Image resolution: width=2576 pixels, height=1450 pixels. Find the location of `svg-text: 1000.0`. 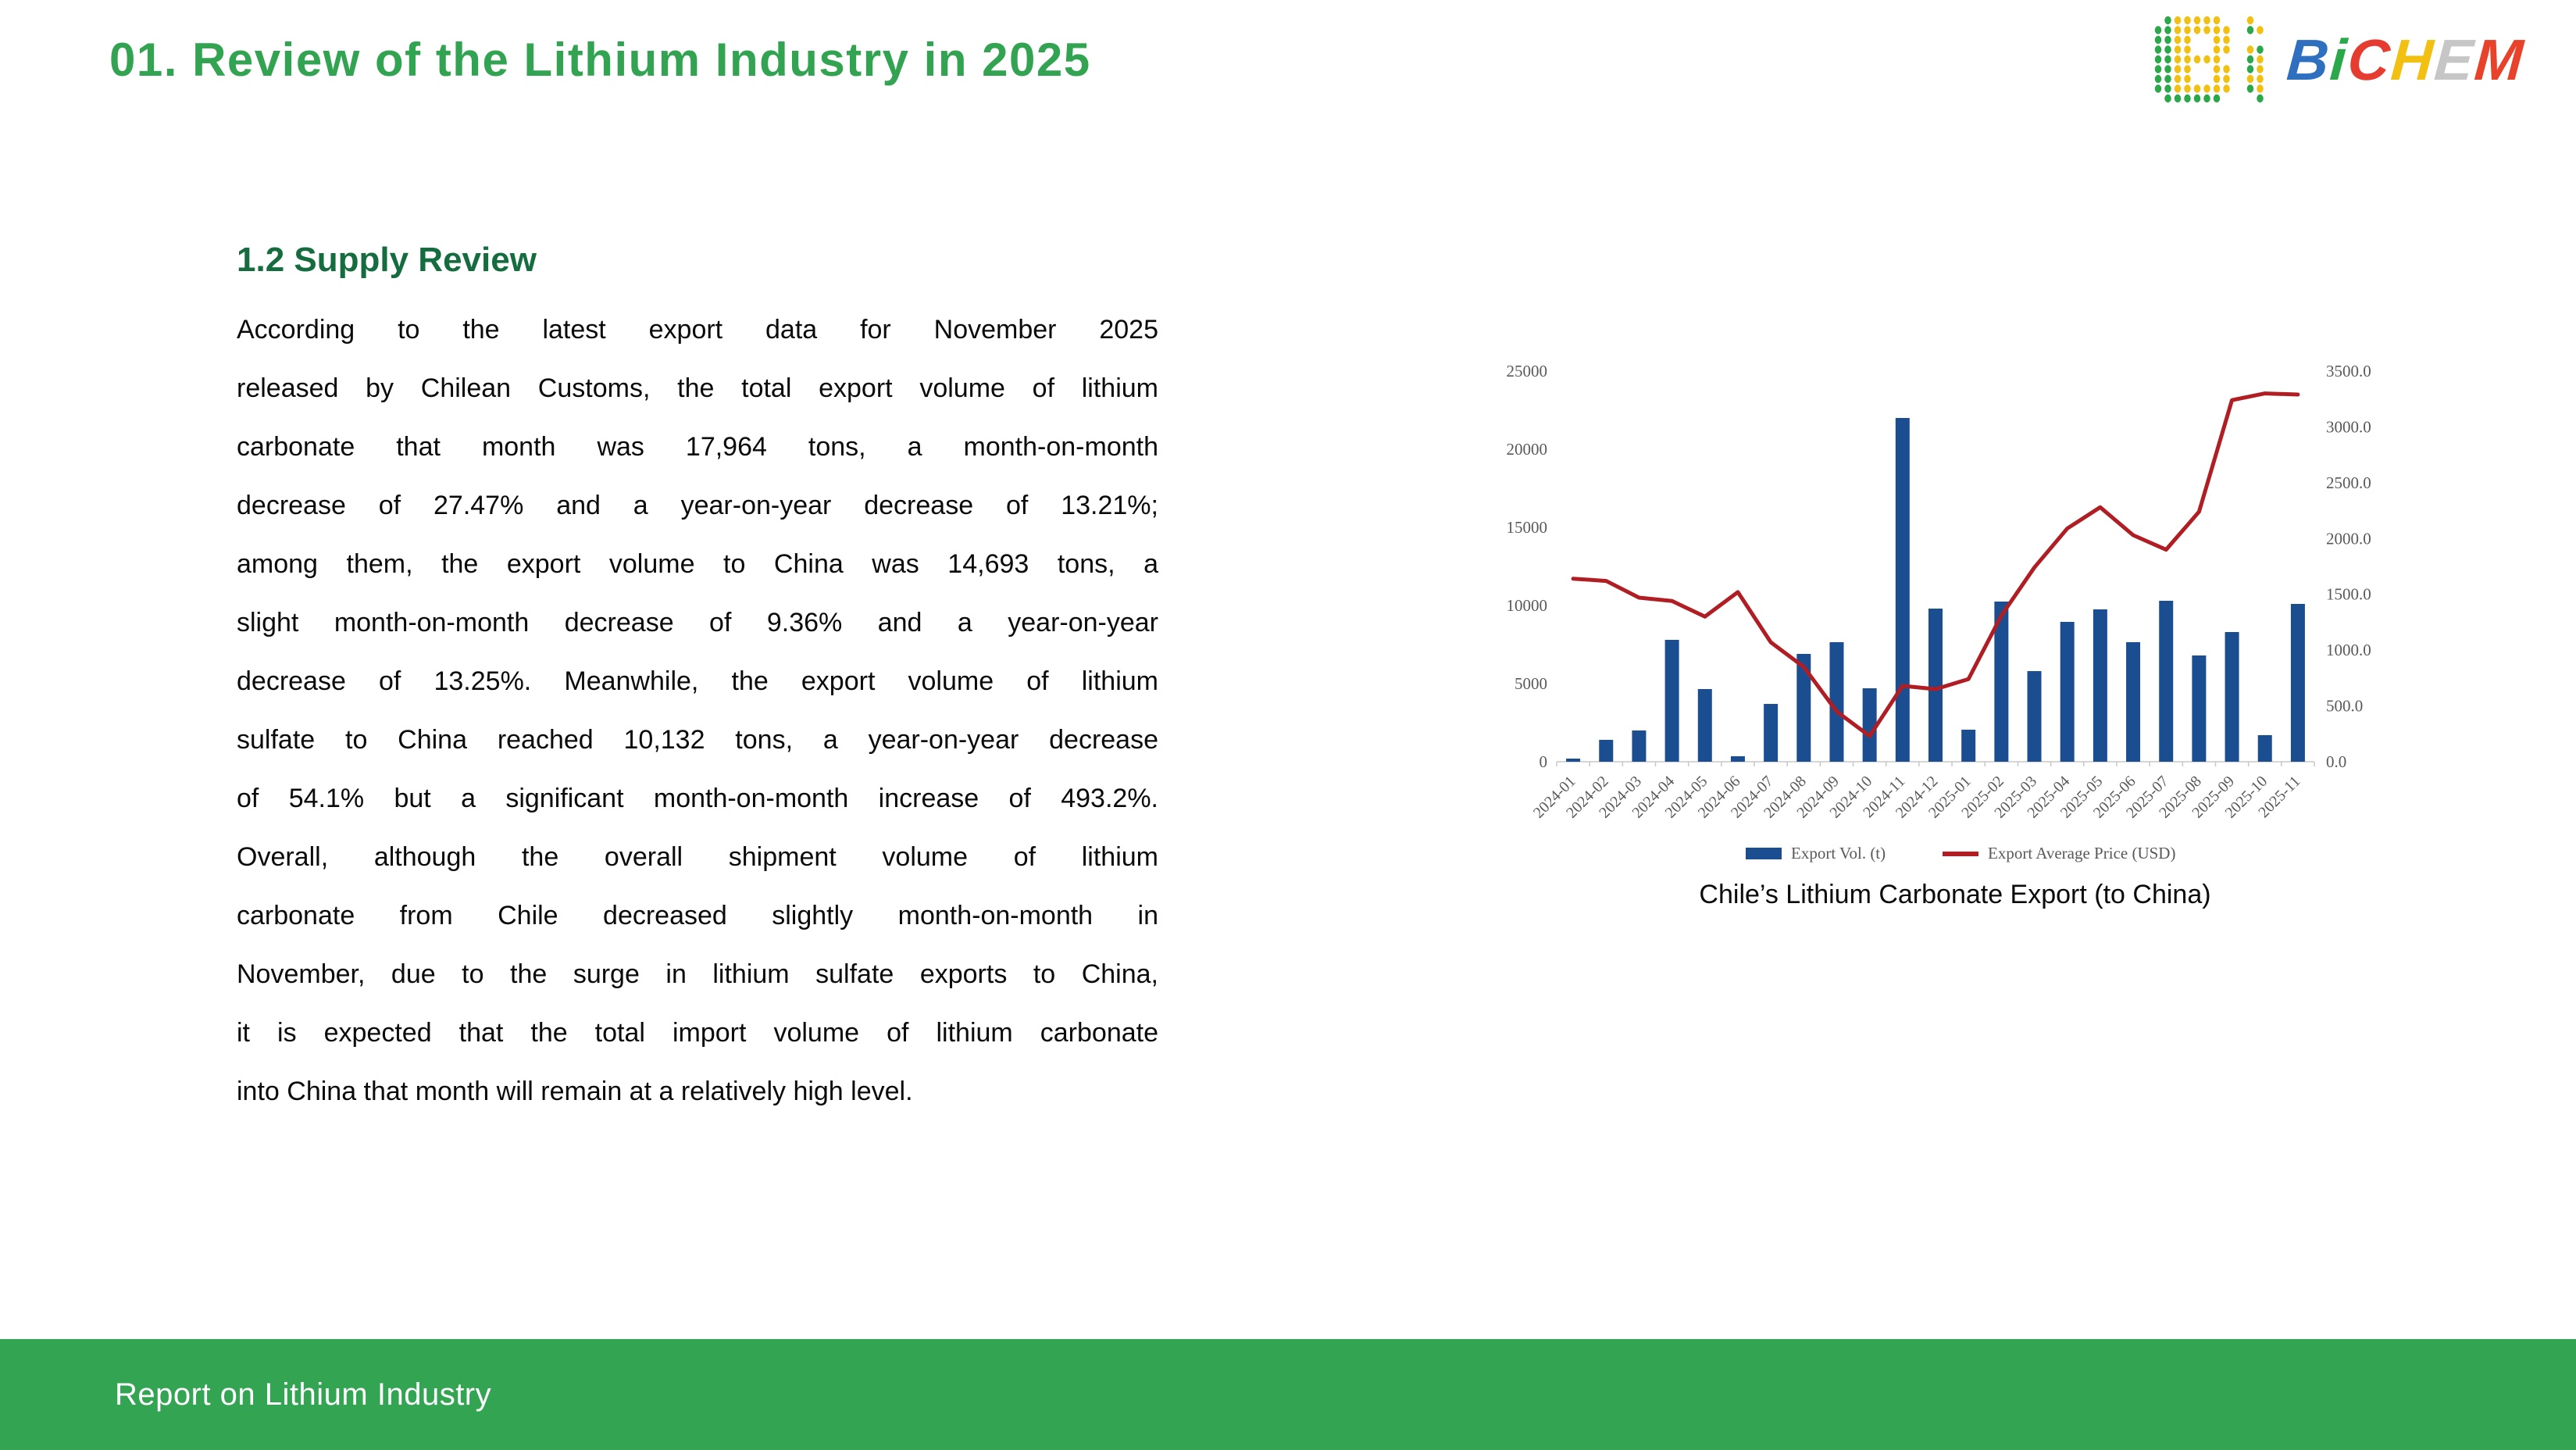

svg-text: 1000.0 is located at coordinates (2348, 650).